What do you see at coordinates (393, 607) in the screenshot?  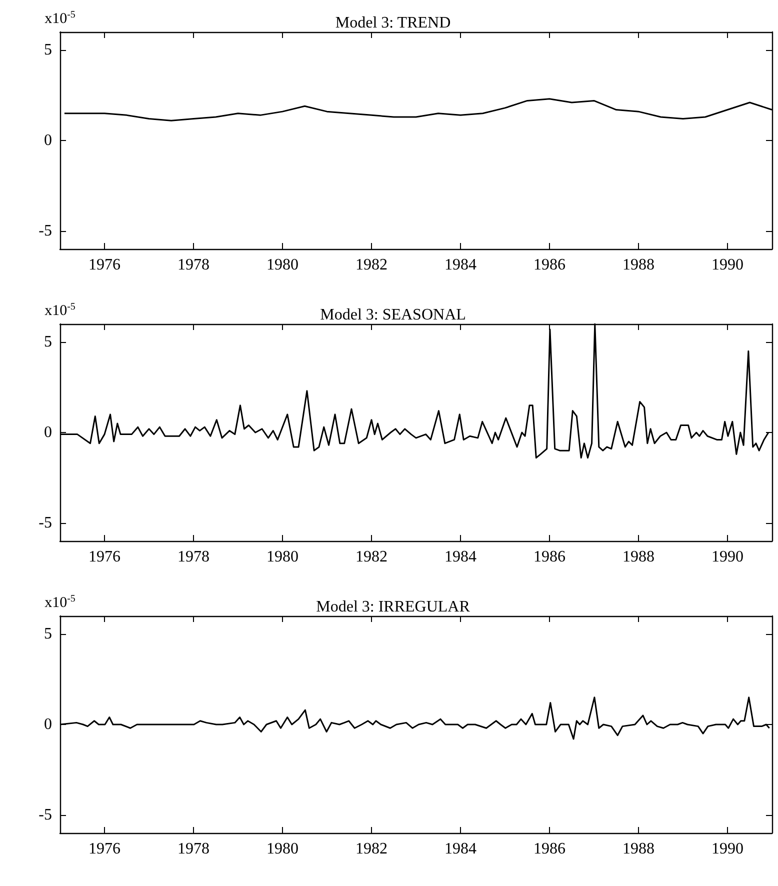 I see `chart-title: Model 3: IRREGULAR` at bounding box center [393, 607].